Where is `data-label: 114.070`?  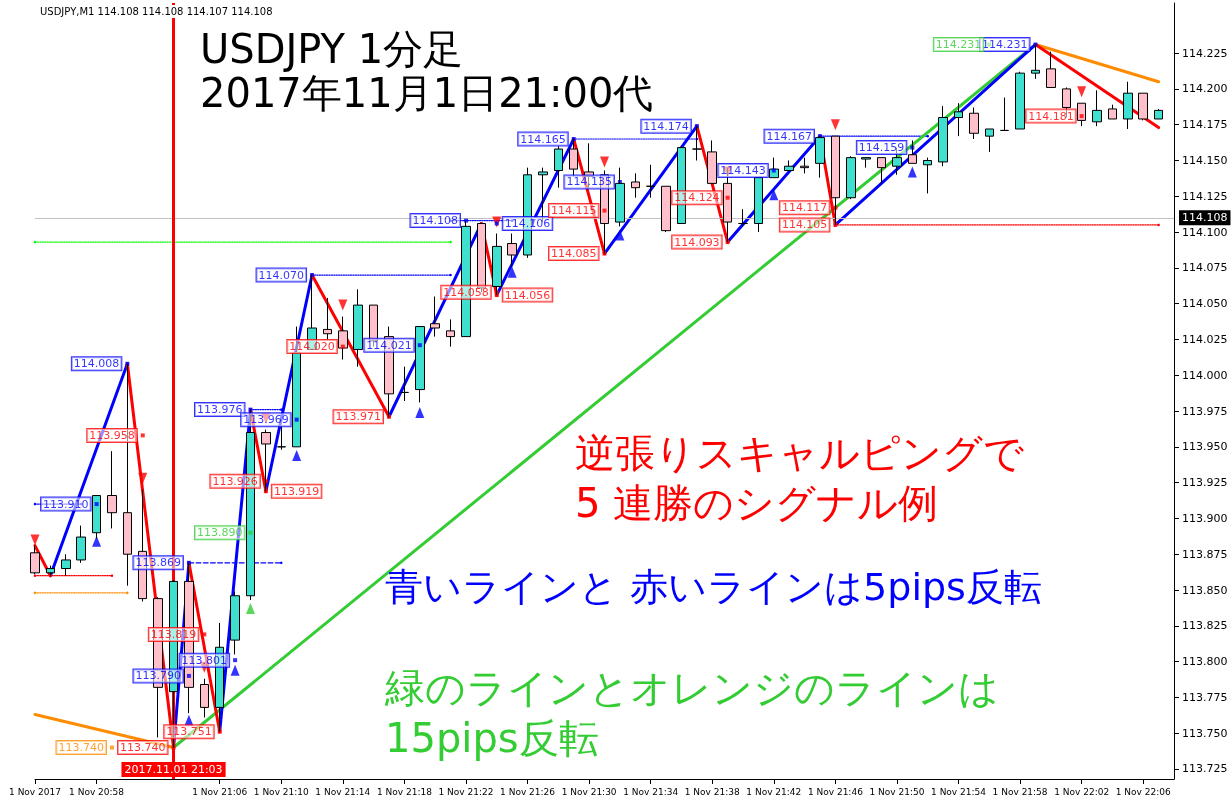
data-label: 114.070 is located at coordinates (281, 275).